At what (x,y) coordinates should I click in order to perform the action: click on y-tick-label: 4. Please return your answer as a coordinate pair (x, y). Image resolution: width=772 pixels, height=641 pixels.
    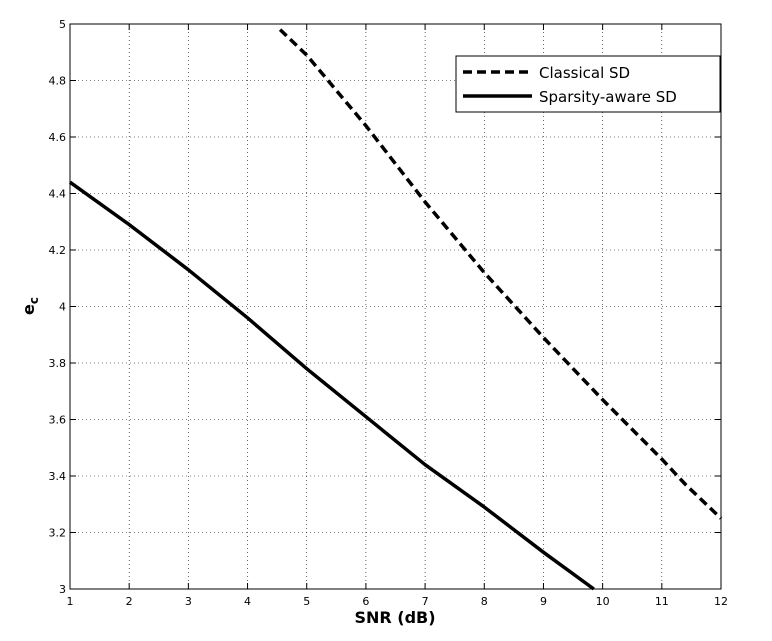
    Looking at the image, I should click on (62, 307).